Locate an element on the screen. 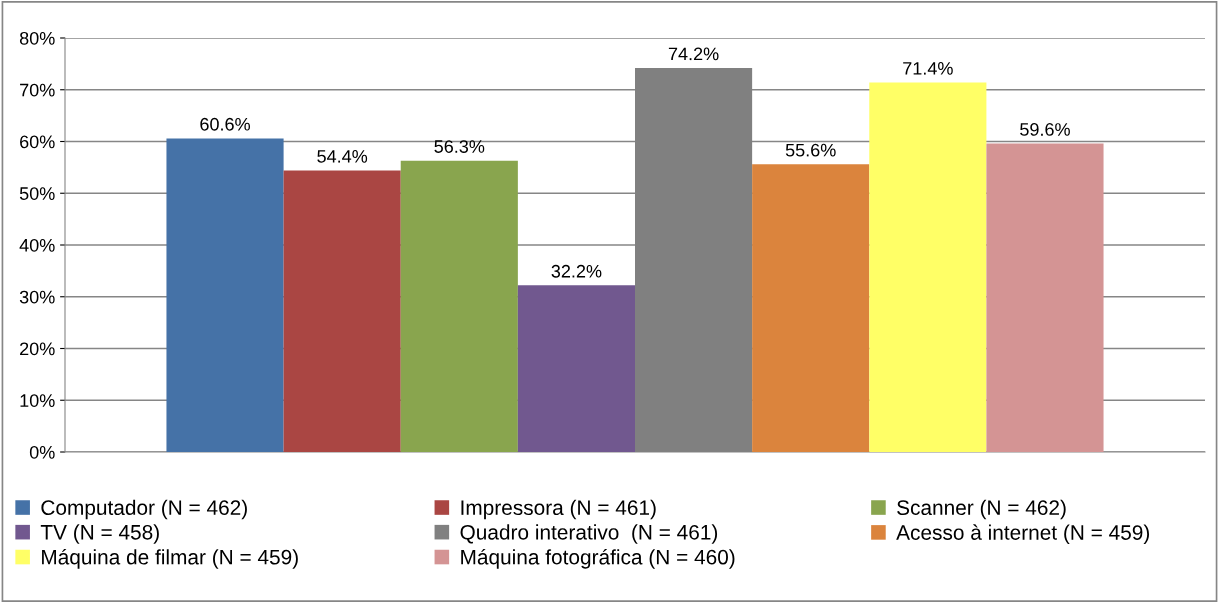  y-tick-label: 50% is located at coordinates (37, 193).